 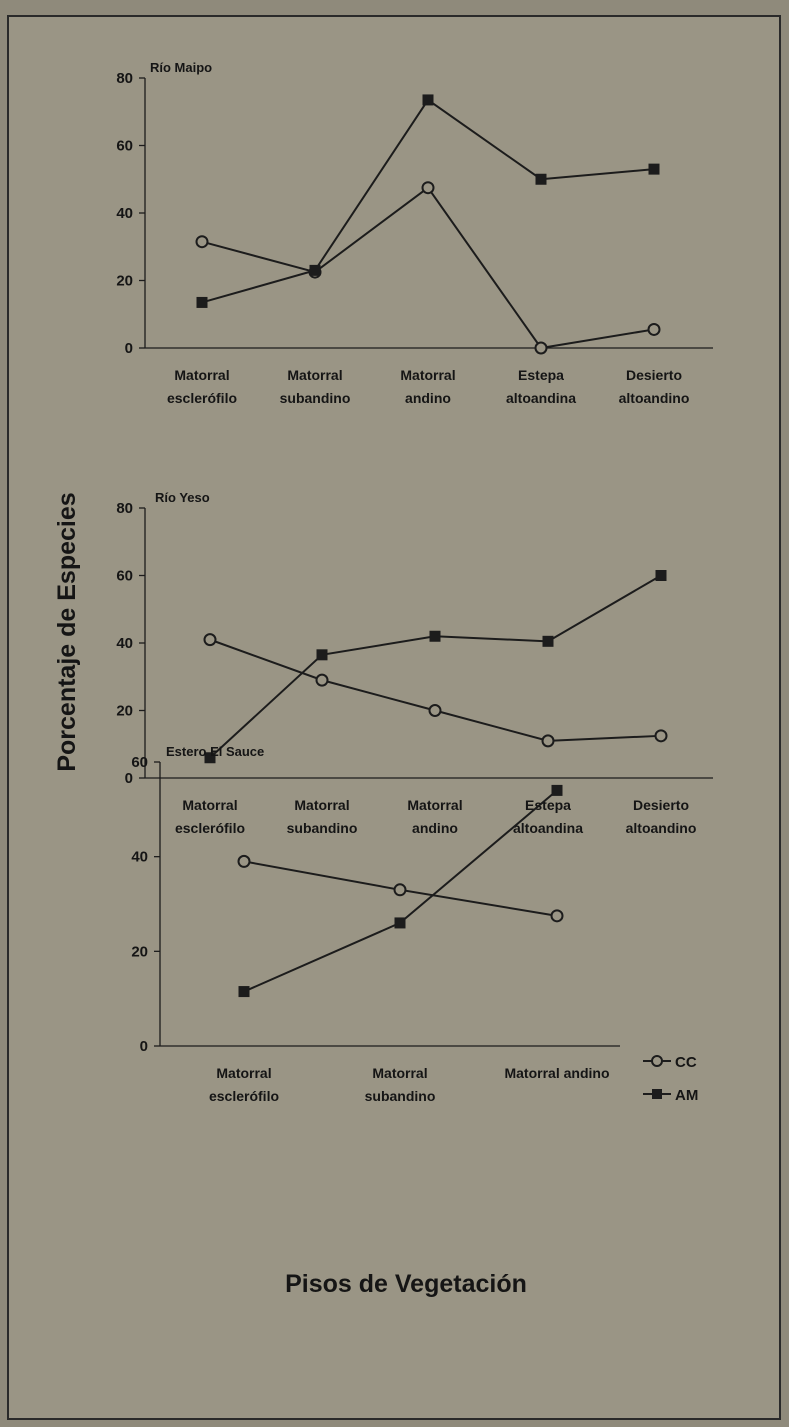 I want to click on x-tick-label: Matorral andino, so click(x=556, y=1073).